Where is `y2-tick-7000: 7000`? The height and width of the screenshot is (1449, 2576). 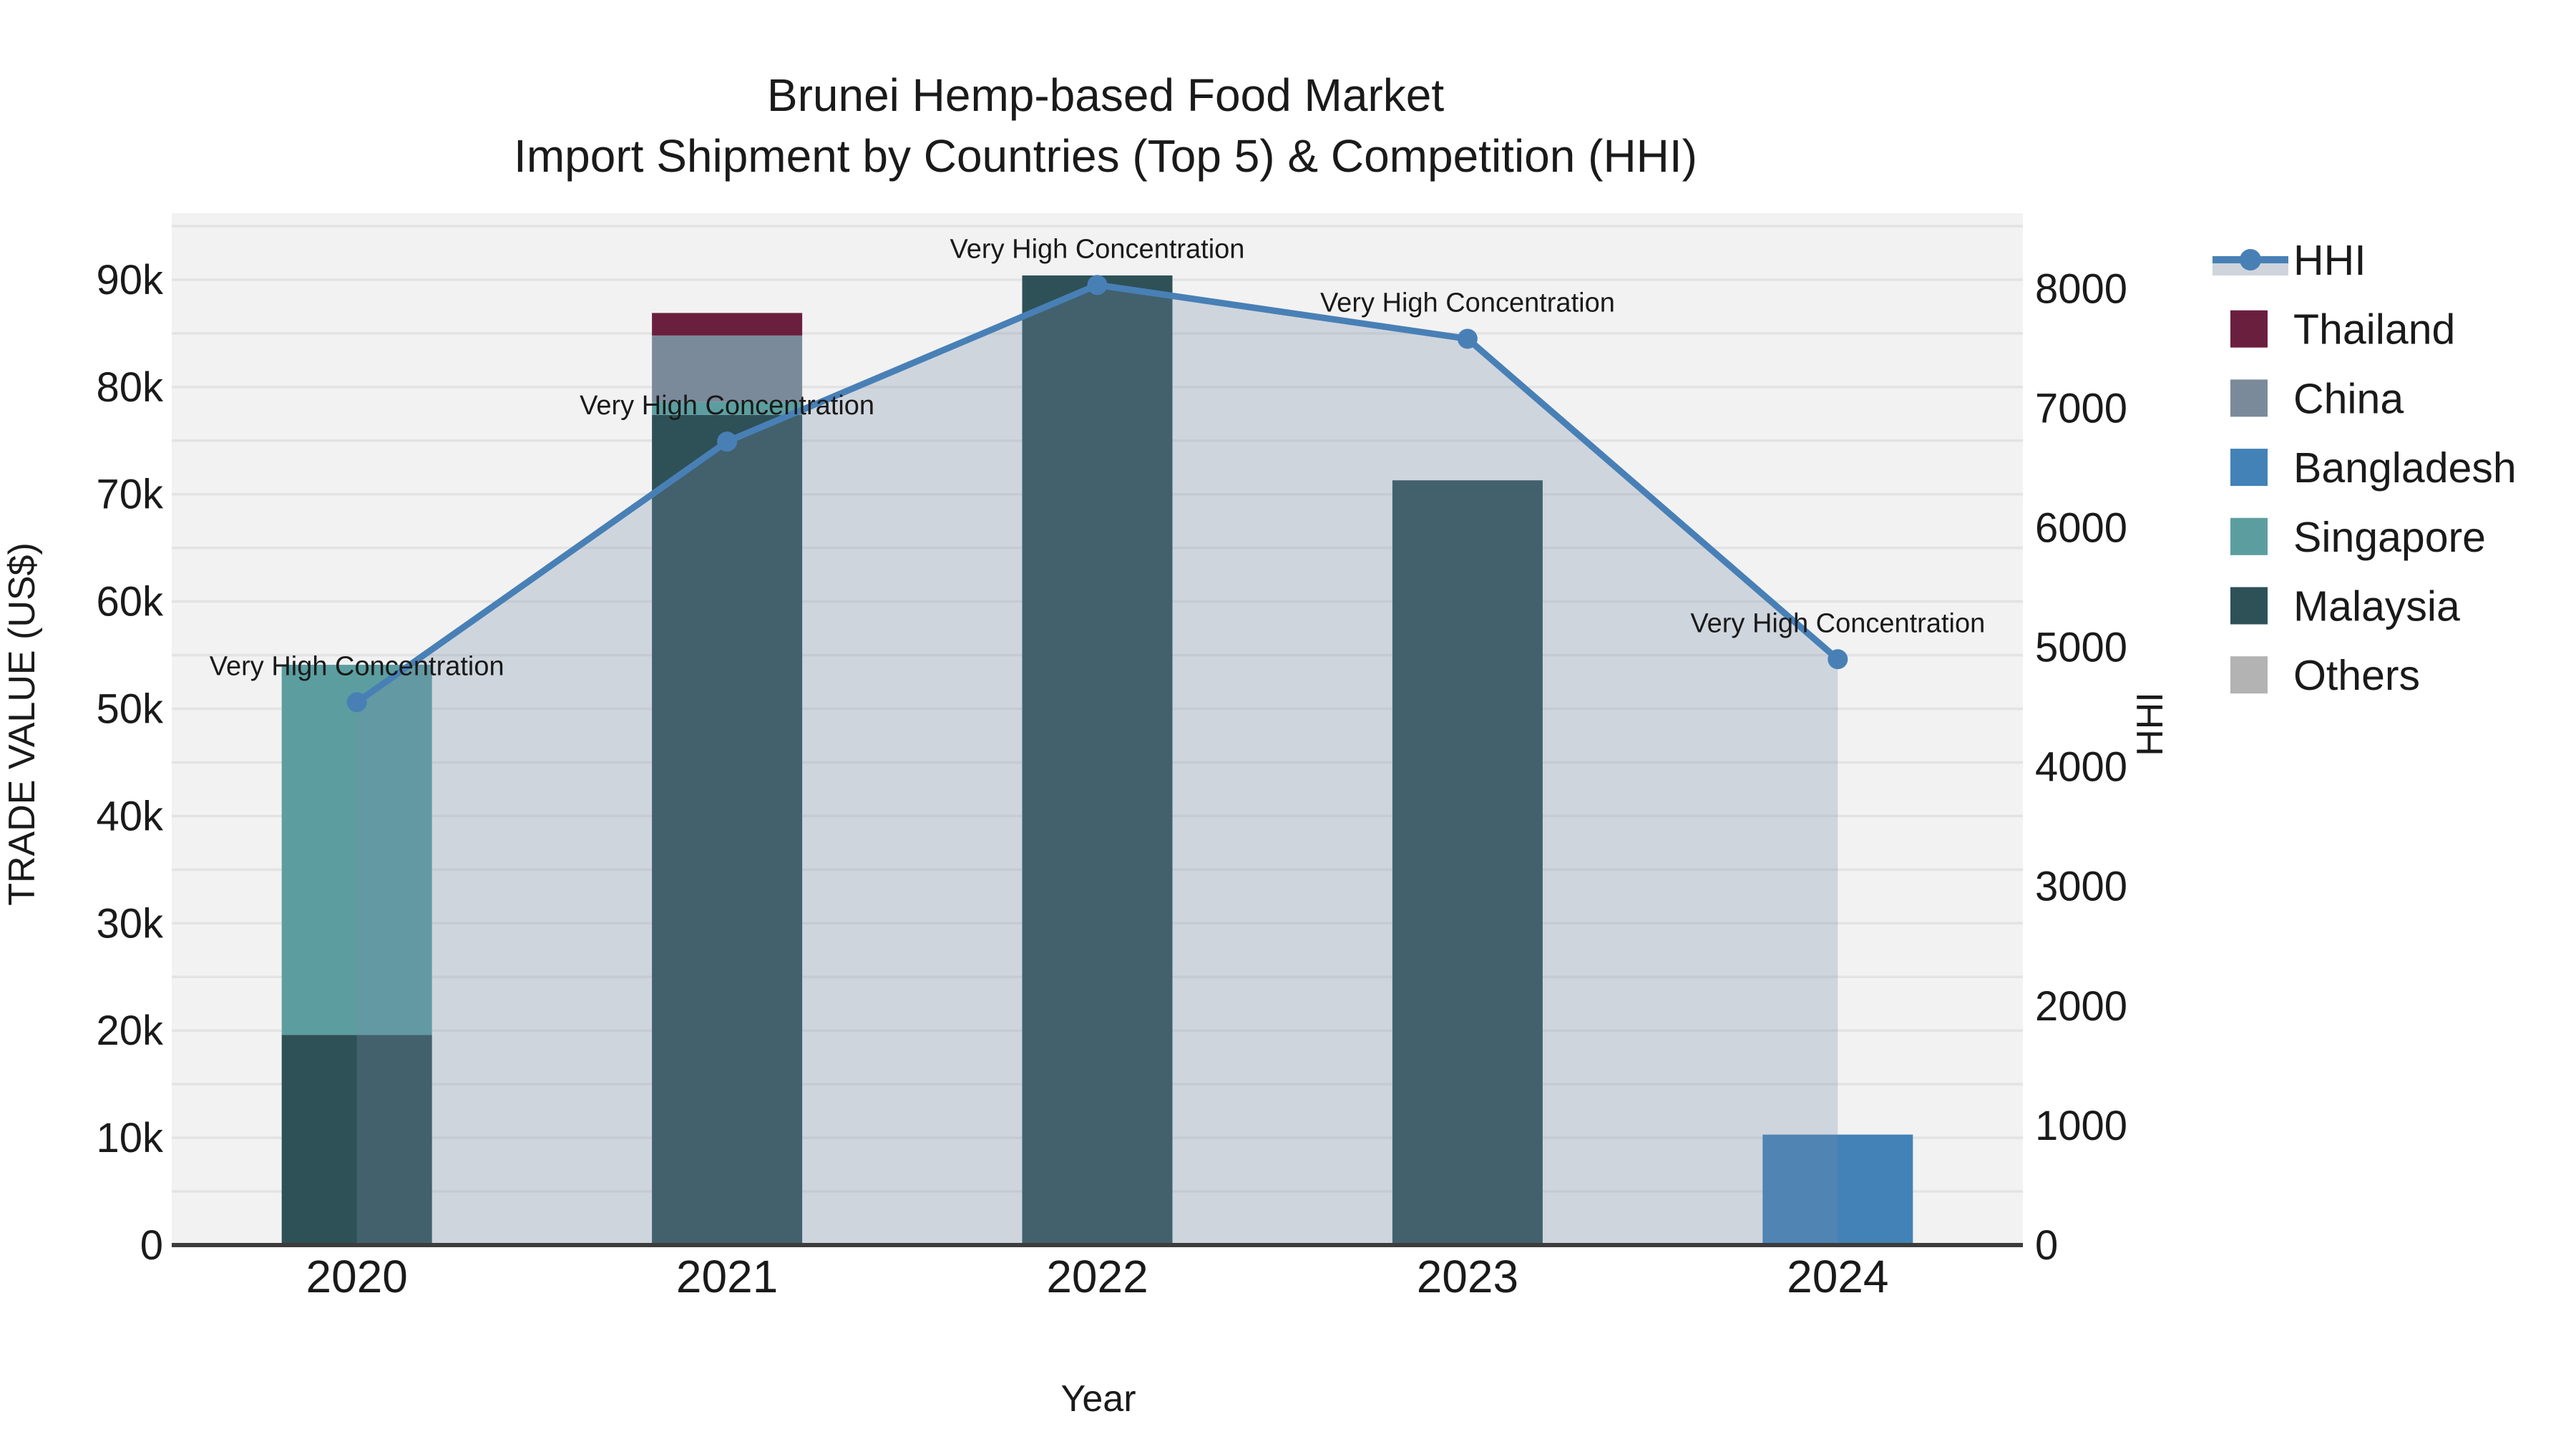
y2-tick-7000: 7000 is located at coordinates (2081, 408).